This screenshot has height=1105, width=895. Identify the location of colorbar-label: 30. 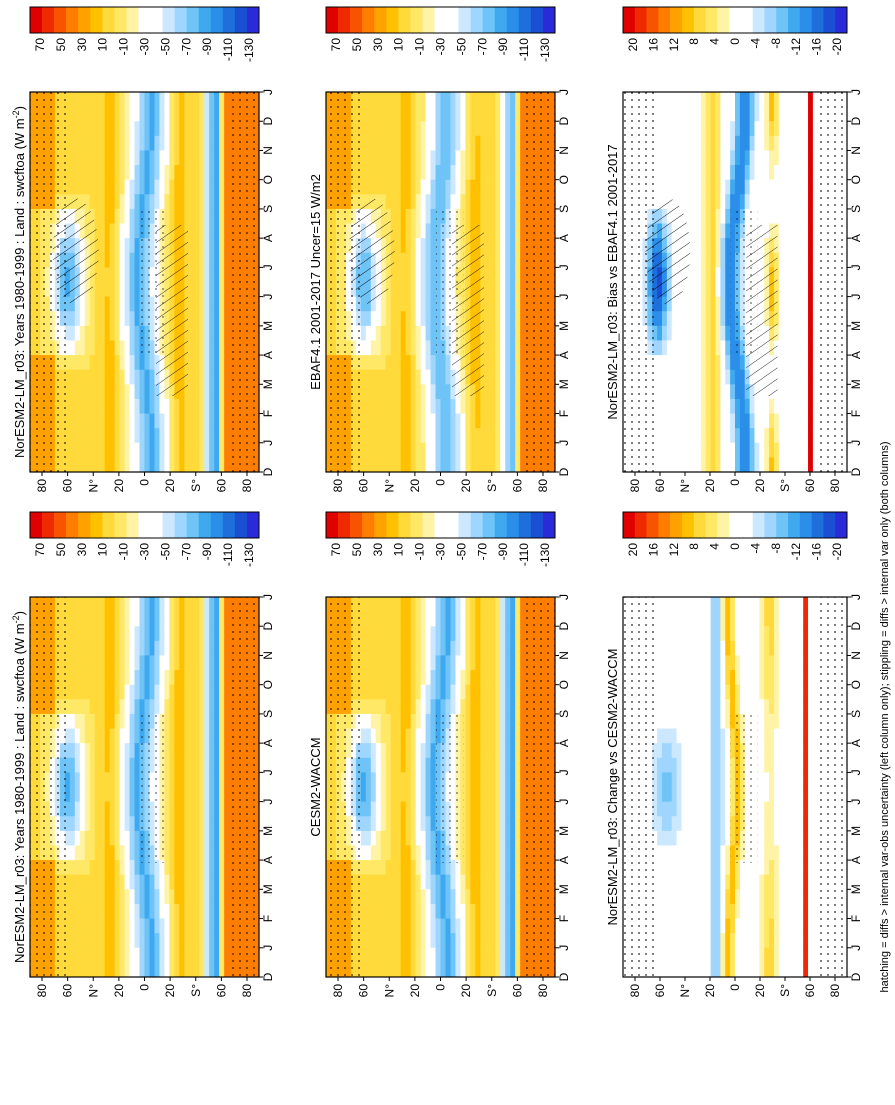
(378, 45).